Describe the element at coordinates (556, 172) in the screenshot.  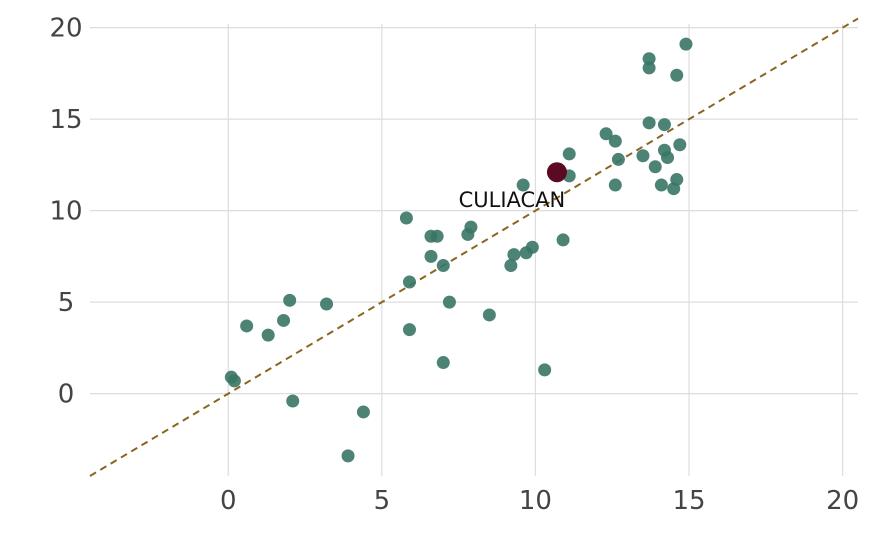
I see `highlight-point` at that location.